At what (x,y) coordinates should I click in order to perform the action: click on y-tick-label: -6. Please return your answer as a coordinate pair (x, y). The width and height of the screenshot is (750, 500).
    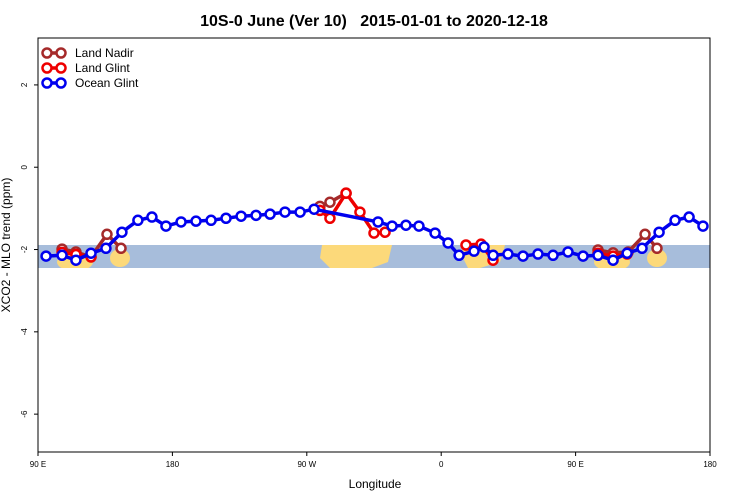
    Looking at the image, I should click on (24, 414).